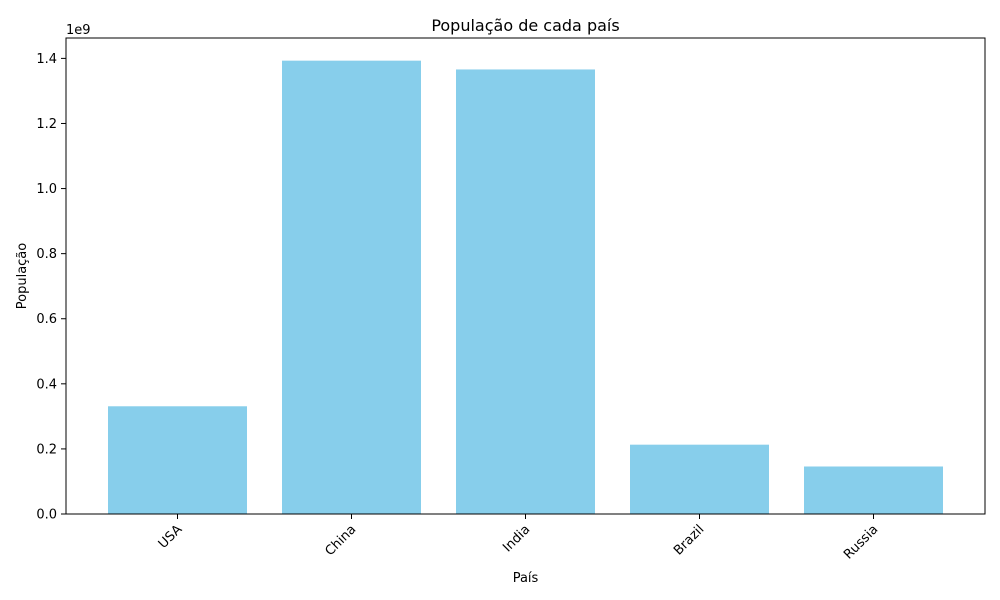  What do you see at coordinates (699, 479) in the screenshot?
I see `bar-brazil` at bounding box center [699, 479].